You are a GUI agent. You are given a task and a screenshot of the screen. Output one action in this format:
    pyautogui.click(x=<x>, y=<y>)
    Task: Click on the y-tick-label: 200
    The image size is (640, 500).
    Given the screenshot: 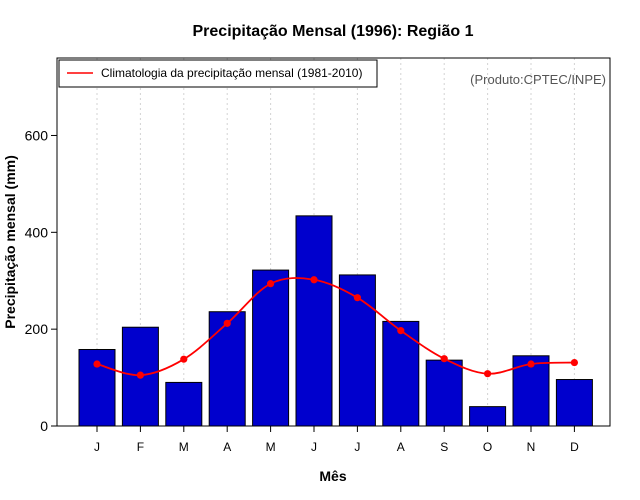 What is the action you would take?
    pyautogui.click(x=37, y=329)
    